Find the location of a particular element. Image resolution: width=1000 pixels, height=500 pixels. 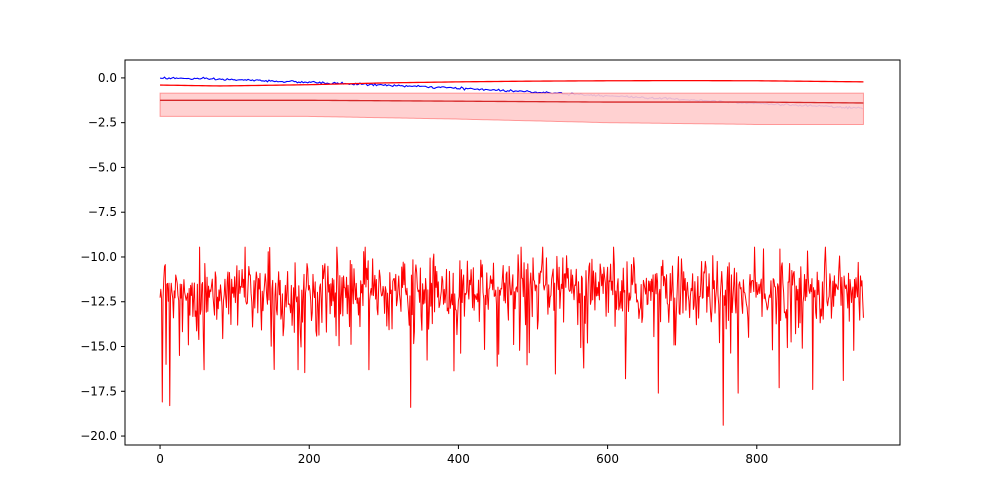

y-tick-label: −12.5 is located at coordinates (98, 302).